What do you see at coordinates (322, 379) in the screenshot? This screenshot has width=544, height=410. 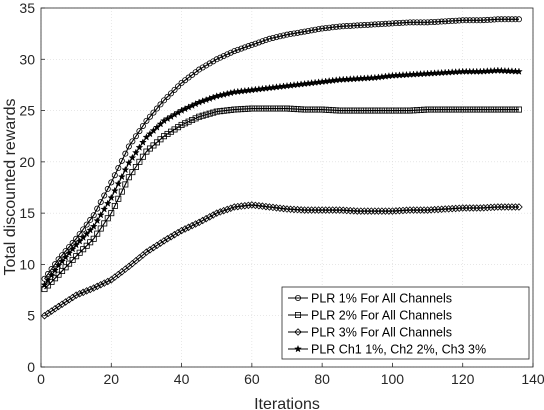 I see `x-tick-label: 80` at bounding box center [322, 379].